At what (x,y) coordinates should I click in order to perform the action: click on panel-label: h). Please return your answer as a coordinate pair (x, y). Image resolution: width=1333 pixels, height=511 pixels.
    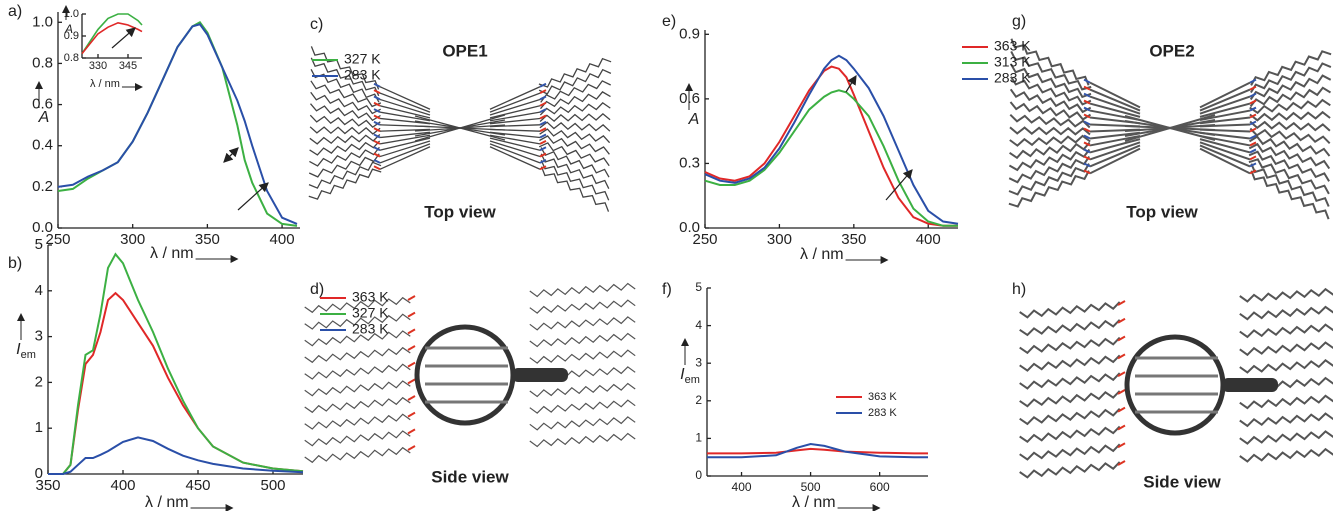
    Looking at the image, I should click on (1019, 289).